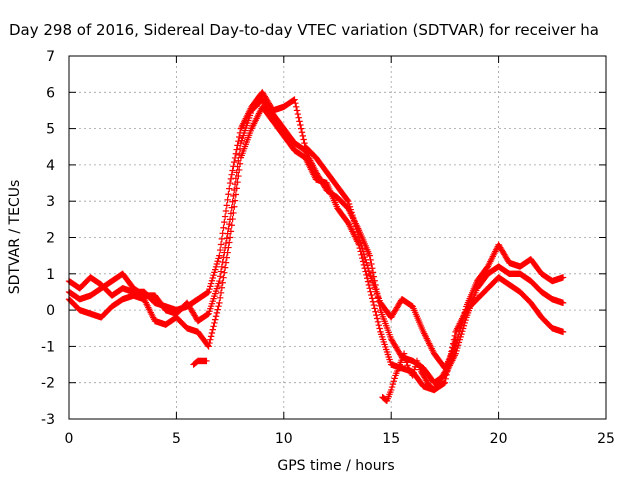 Image resolution: width=640 pixels, height=480 pixels. Describe the element at coordinates (176, 439) in the screenshot. I see `x-tick-label: 5` at that location.